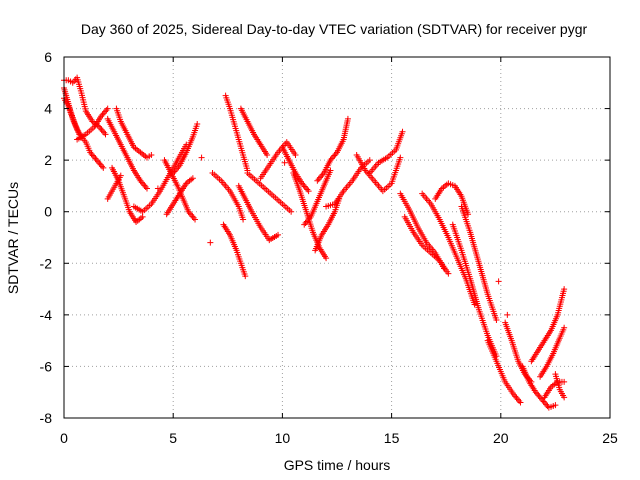 The image size is (640, 480). Describe the element at coordinates (13, 238) in the screenshot. I see `y-axis-label: SDTVAR / TECUs` at that location.